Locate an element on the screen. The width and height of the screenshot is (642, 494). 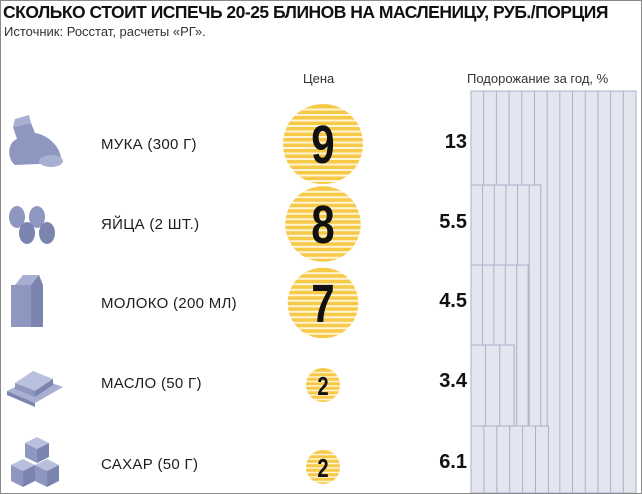
price-data-label: 8 is located at coordinates (322, 225).